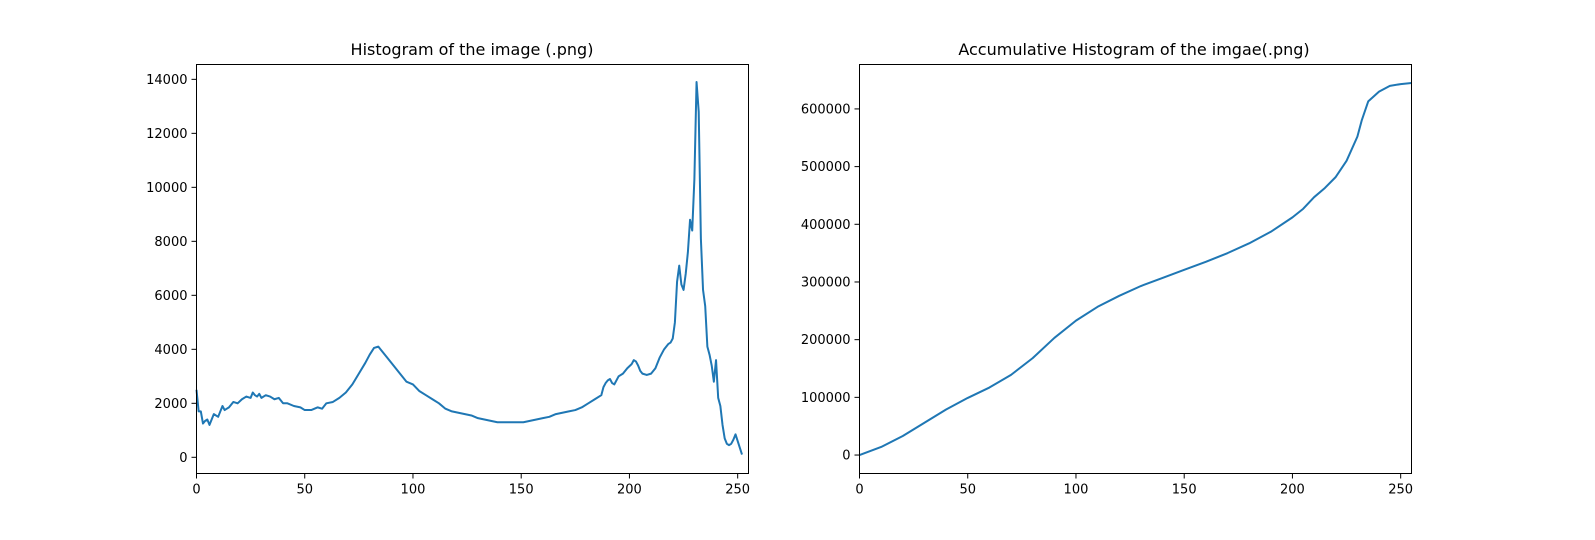 The width and height of the screenshot is (1595, 540). What do you see at coordinates (826, 109) in the screenshot?
I see `cumulative-y-tick-label-6: 600000` at bounding box center [826, 109].